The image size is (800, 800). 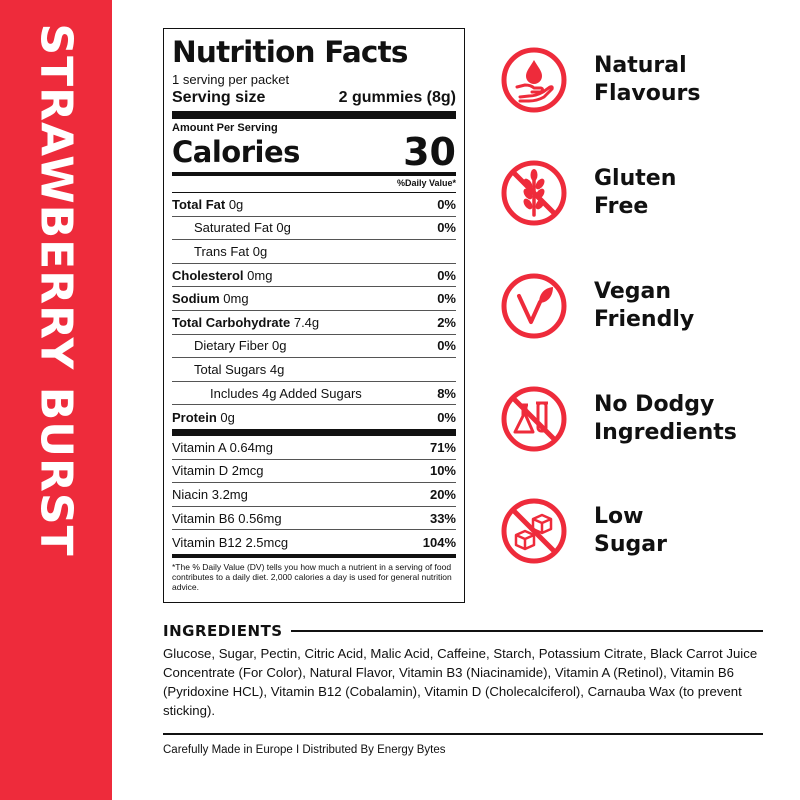 What do you see at coordinates (665, 432) in the screenshot?
I see `feature-line: Ingredients` at bounding box center [665, 432].